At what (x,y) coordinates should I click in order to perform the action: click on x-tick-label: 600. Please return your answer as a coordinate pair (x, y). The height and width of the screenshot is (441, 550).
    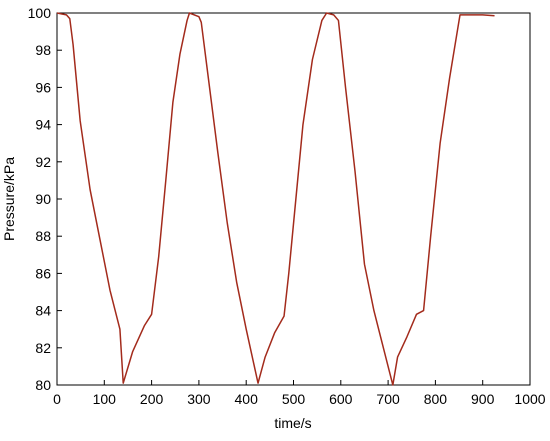
    Looking at the image, I should click on (341, 399).